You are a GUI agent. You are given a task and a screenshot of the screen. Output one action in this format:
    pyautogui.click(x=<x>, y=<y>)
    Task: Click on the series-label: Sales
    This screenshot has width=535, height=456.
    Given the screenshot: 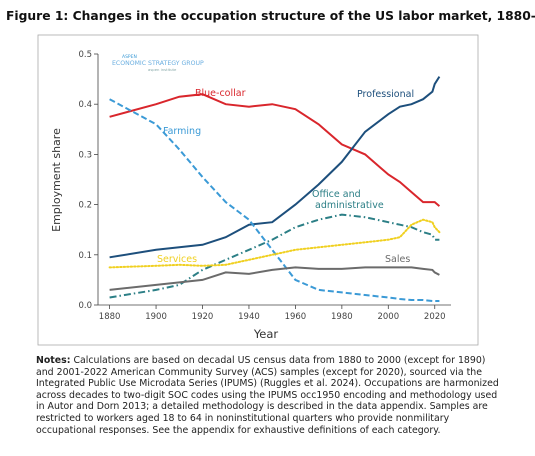 What is the action you would take?
    pyautogui.click(x=397, y=259)
    